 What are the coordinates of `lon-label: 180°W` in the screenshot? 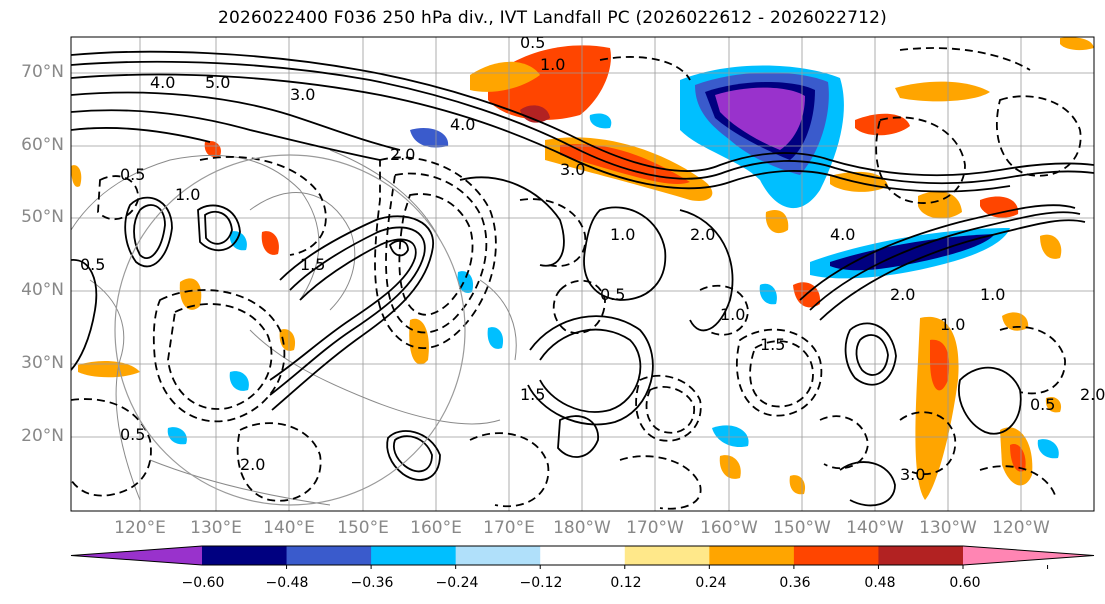 It's located at (582, 528).